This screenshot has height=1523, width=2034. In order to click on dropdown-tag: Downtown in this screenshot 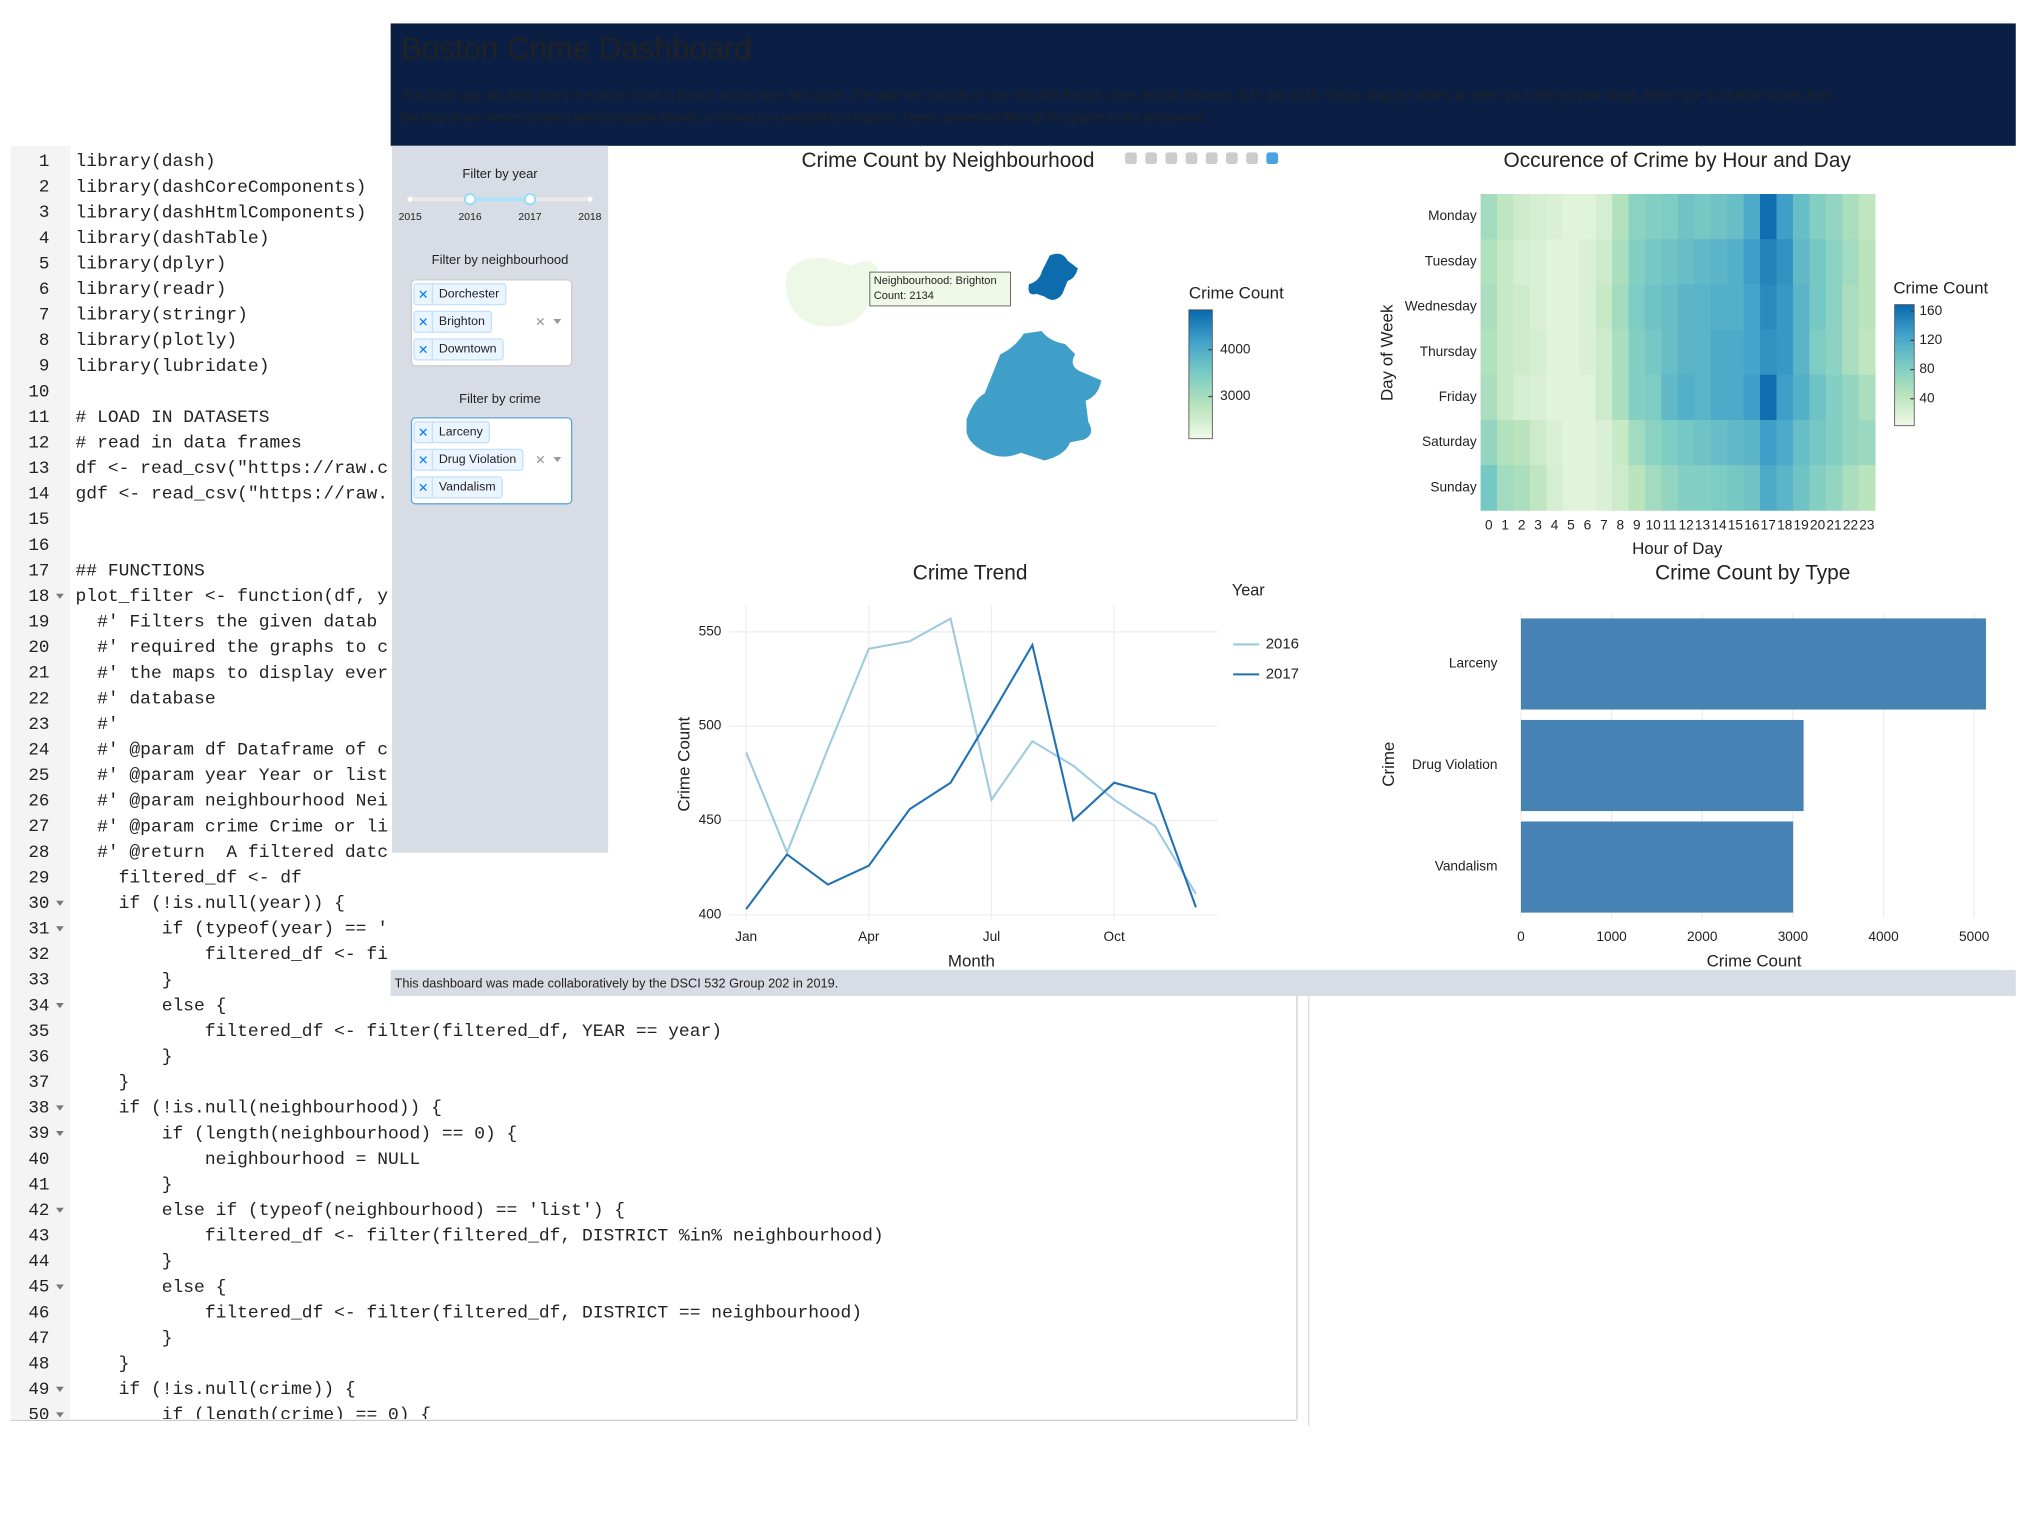, I will do `click(458, 349)`.